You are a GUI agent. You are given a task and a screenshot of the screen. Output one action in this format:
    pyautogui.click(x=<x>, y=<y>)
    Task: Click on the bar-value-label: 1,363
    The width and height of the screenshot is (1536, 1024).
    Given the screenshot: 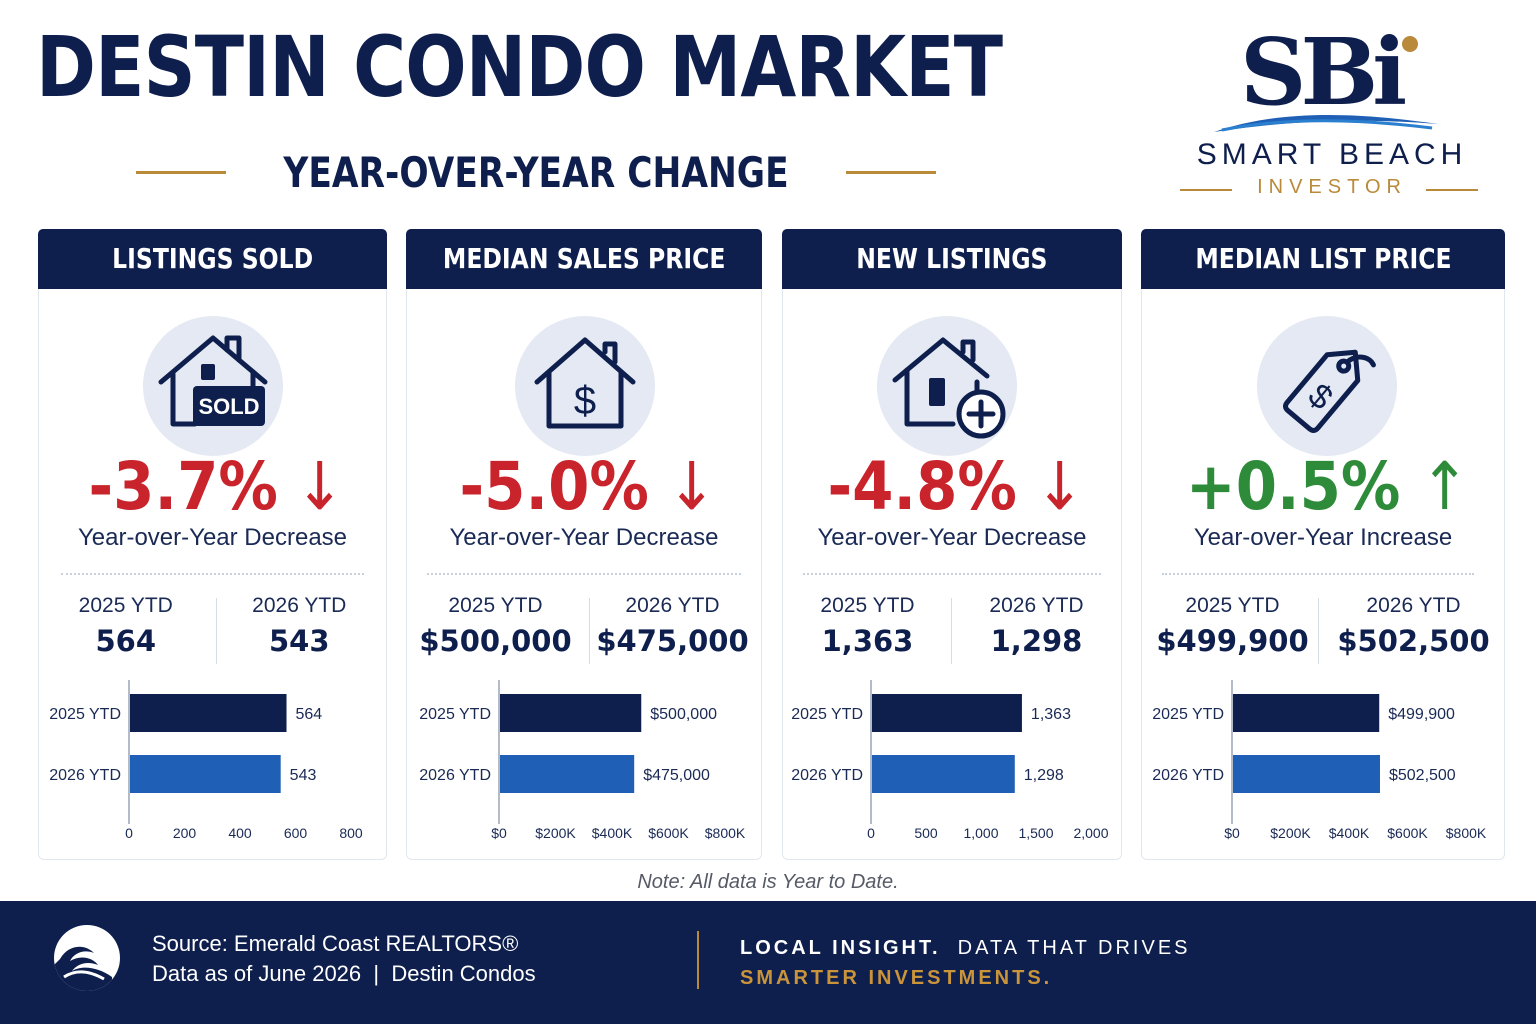 What is the action you would take?
    pyautogui.click(x=1051, y=714)
    